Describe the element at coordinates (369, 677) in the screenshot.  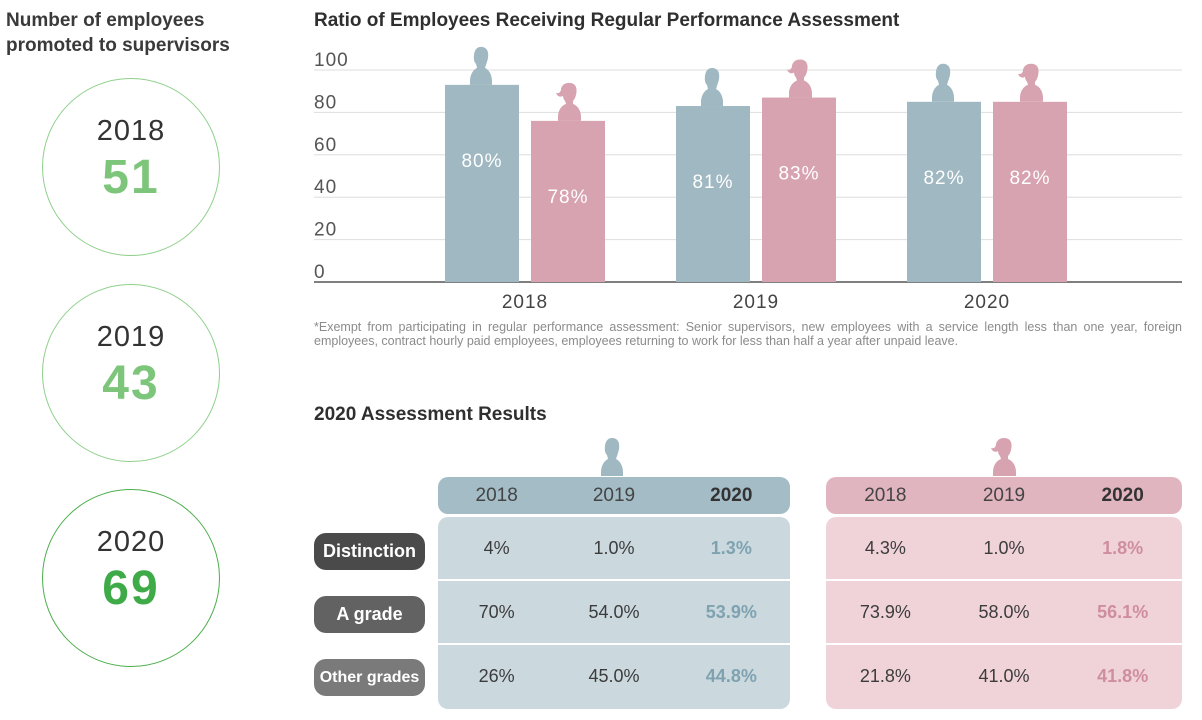
I see `grade-label-other-grades: Other grades` at that location.